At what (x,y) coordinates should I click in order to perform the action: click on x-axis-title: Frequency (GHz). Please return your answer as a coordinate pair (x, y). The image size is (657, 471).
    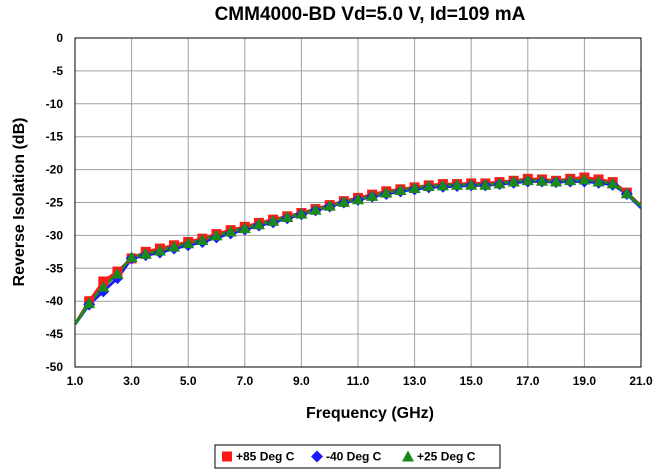
    Looking at the image, I should click on (370, 413).